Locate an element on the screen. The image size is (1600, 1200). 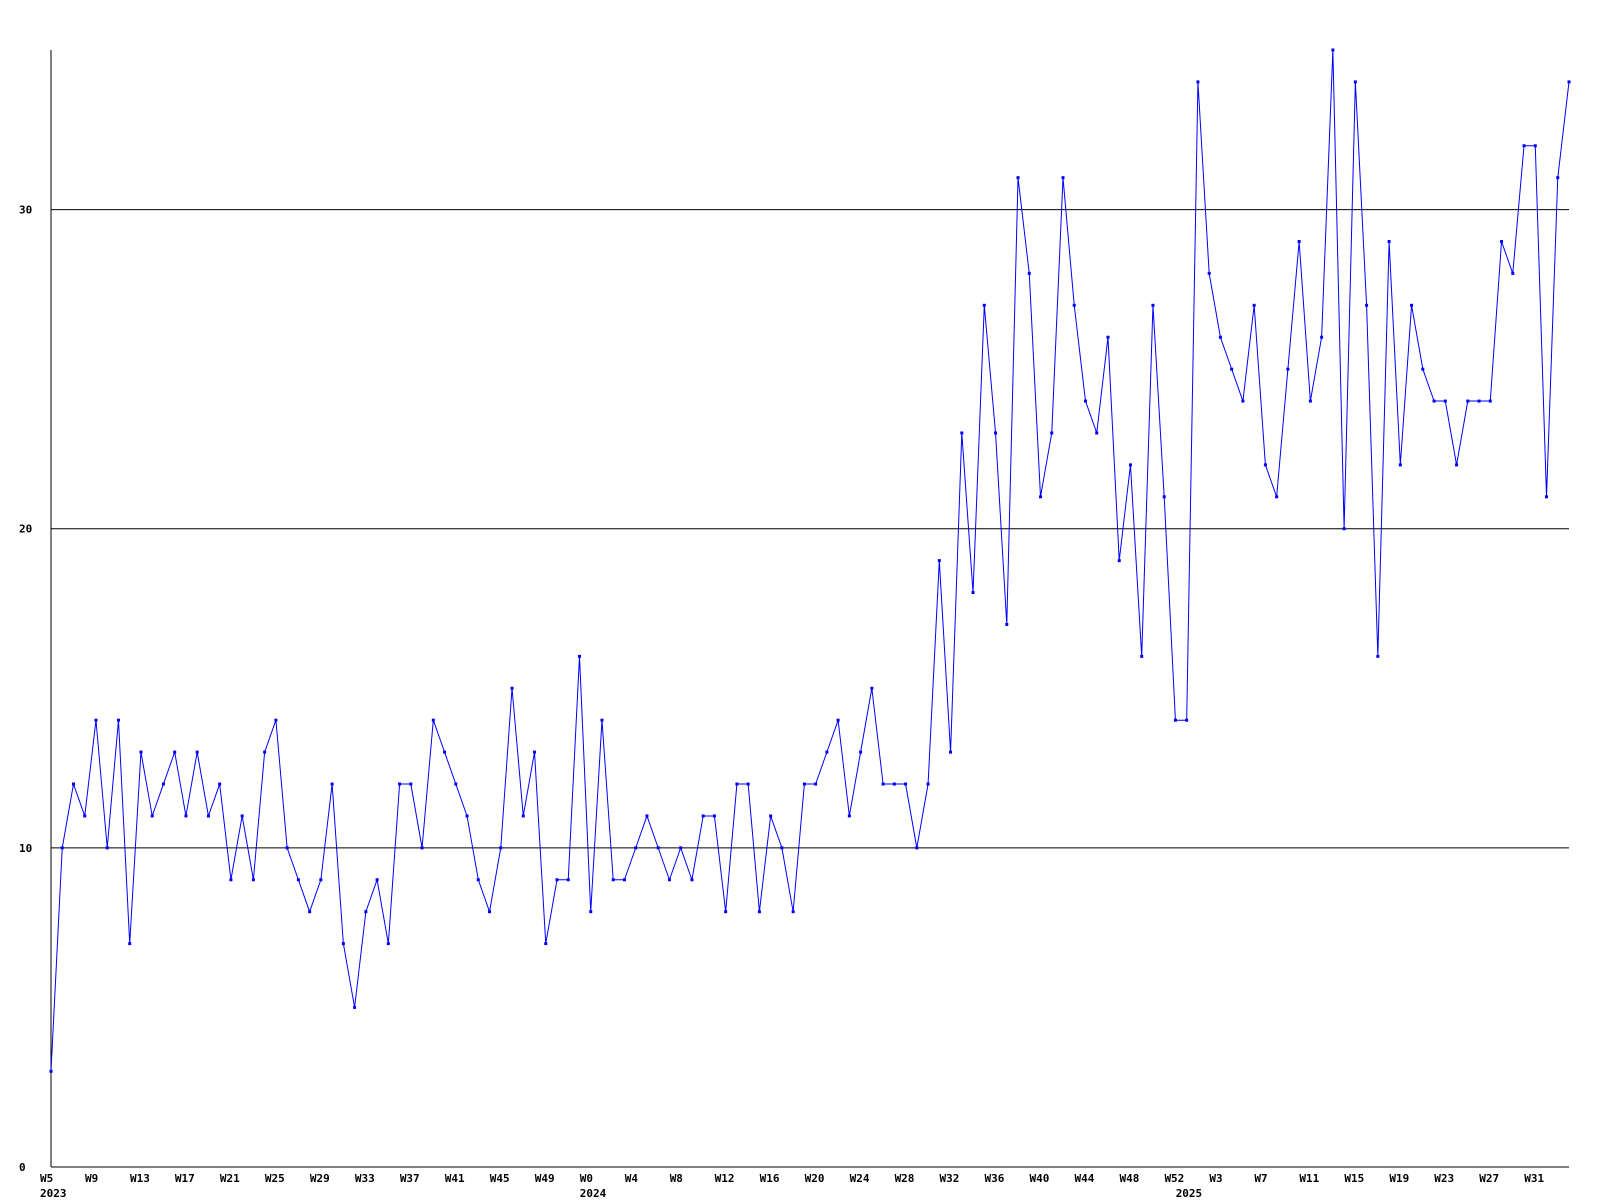
x-tick-label: W48 is located at coordinates (1129, 1178).